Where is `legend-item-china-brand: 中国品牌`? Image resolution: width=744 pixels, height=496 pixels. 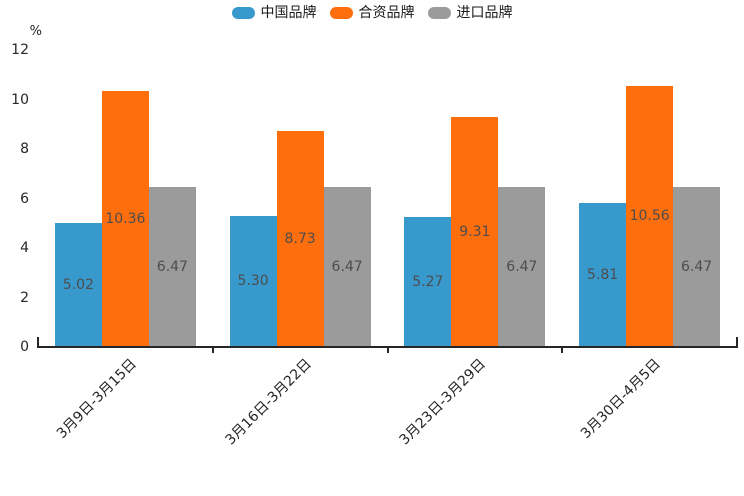 legend-item-china-brand: 中国品牌 is located at coordinates (274, 13).